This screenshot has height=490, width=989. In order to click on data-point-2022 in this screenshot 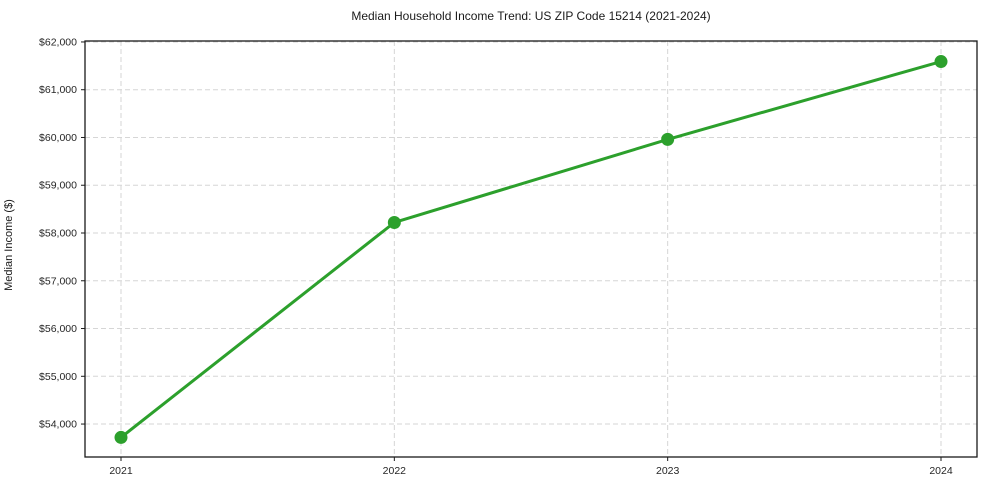, I will do `click(394, 222)`.